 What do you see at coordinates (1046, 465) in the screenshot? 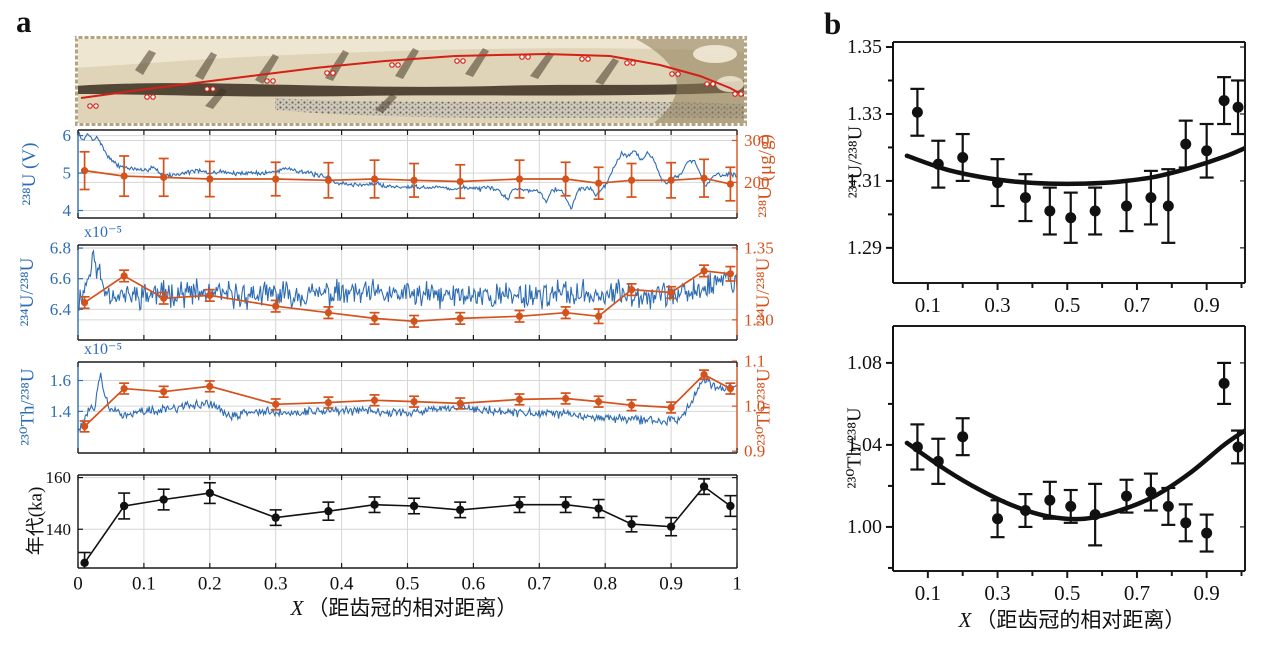
I see `chart-b-th230-fit: 0.1 0.3 0.5 0.7 0.9 1.00 1.04 1.08` at bounding box center [1046, 465].